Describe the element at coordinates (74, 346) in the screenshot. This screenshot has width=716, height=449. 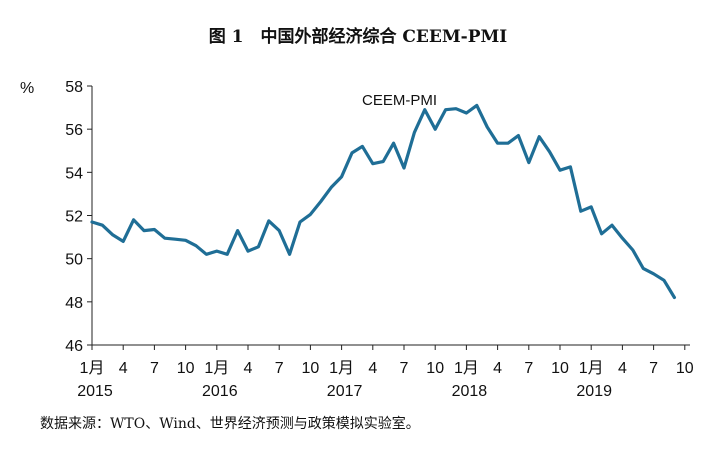
I see `y-tick-label: 46` at that location.